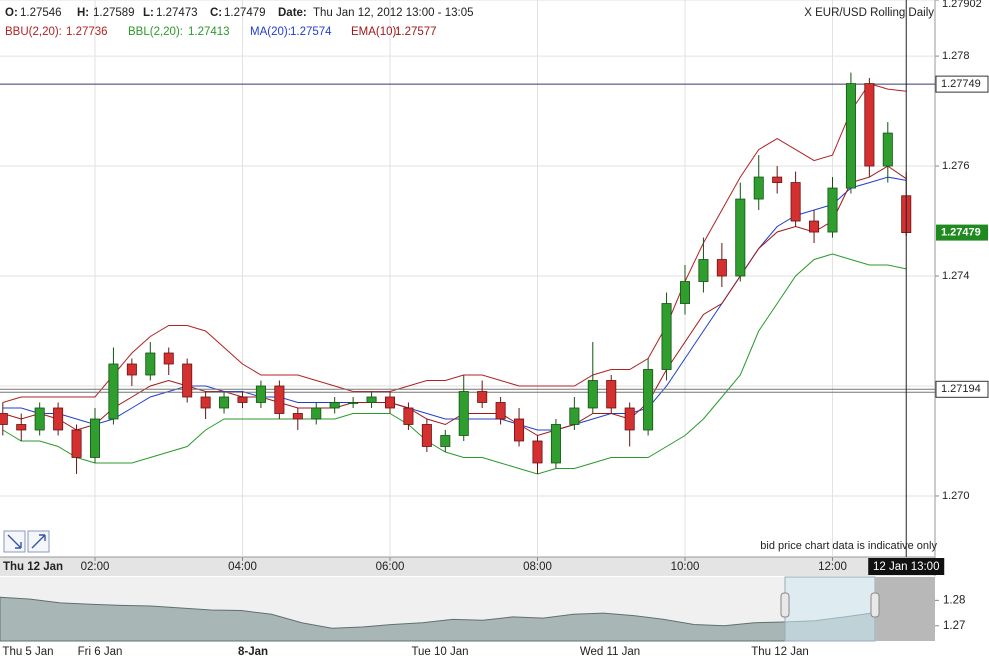 The image size is (989, 662). Describe the element at coordinates (114, 13) in the screenshot. I see `header-value: 1.27589` at that location.